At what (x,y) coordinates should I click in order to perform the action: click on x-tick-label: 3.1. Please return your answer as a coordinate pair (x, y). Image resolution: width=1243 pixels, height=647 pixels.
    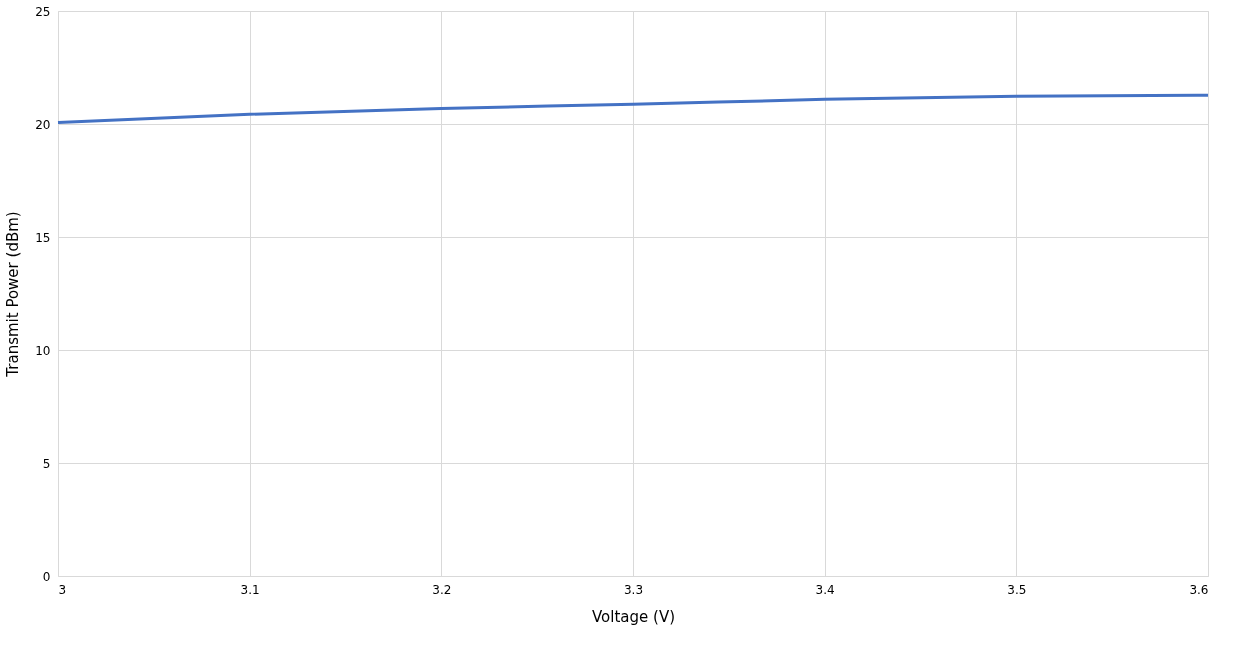
    Looking at the image, I should click on (250, 589).